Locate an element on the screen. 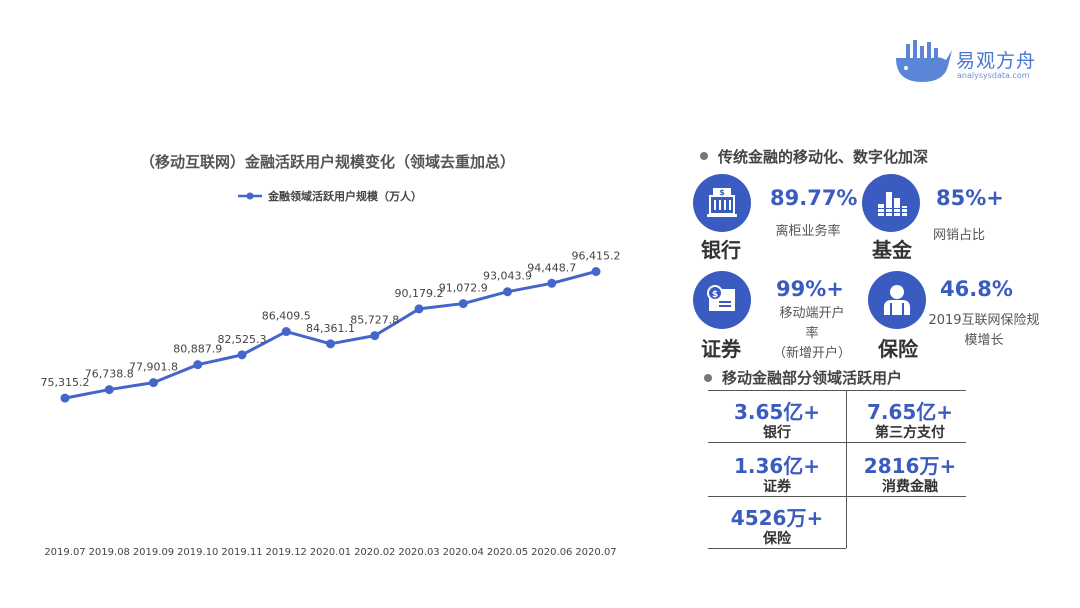 The image size is (1080, 608). bank-users-label: 银行 is located at coordinates (777, 433).